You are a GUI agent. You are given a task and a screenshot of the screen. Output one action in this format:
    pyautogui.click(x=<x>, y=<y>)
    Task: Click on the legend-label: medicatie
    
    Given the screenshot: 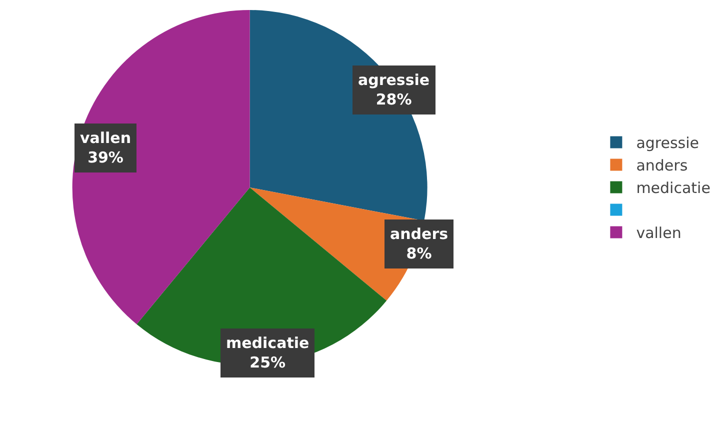 What is the action you would take?
    pyautogui.click(x=673, y=188)
    